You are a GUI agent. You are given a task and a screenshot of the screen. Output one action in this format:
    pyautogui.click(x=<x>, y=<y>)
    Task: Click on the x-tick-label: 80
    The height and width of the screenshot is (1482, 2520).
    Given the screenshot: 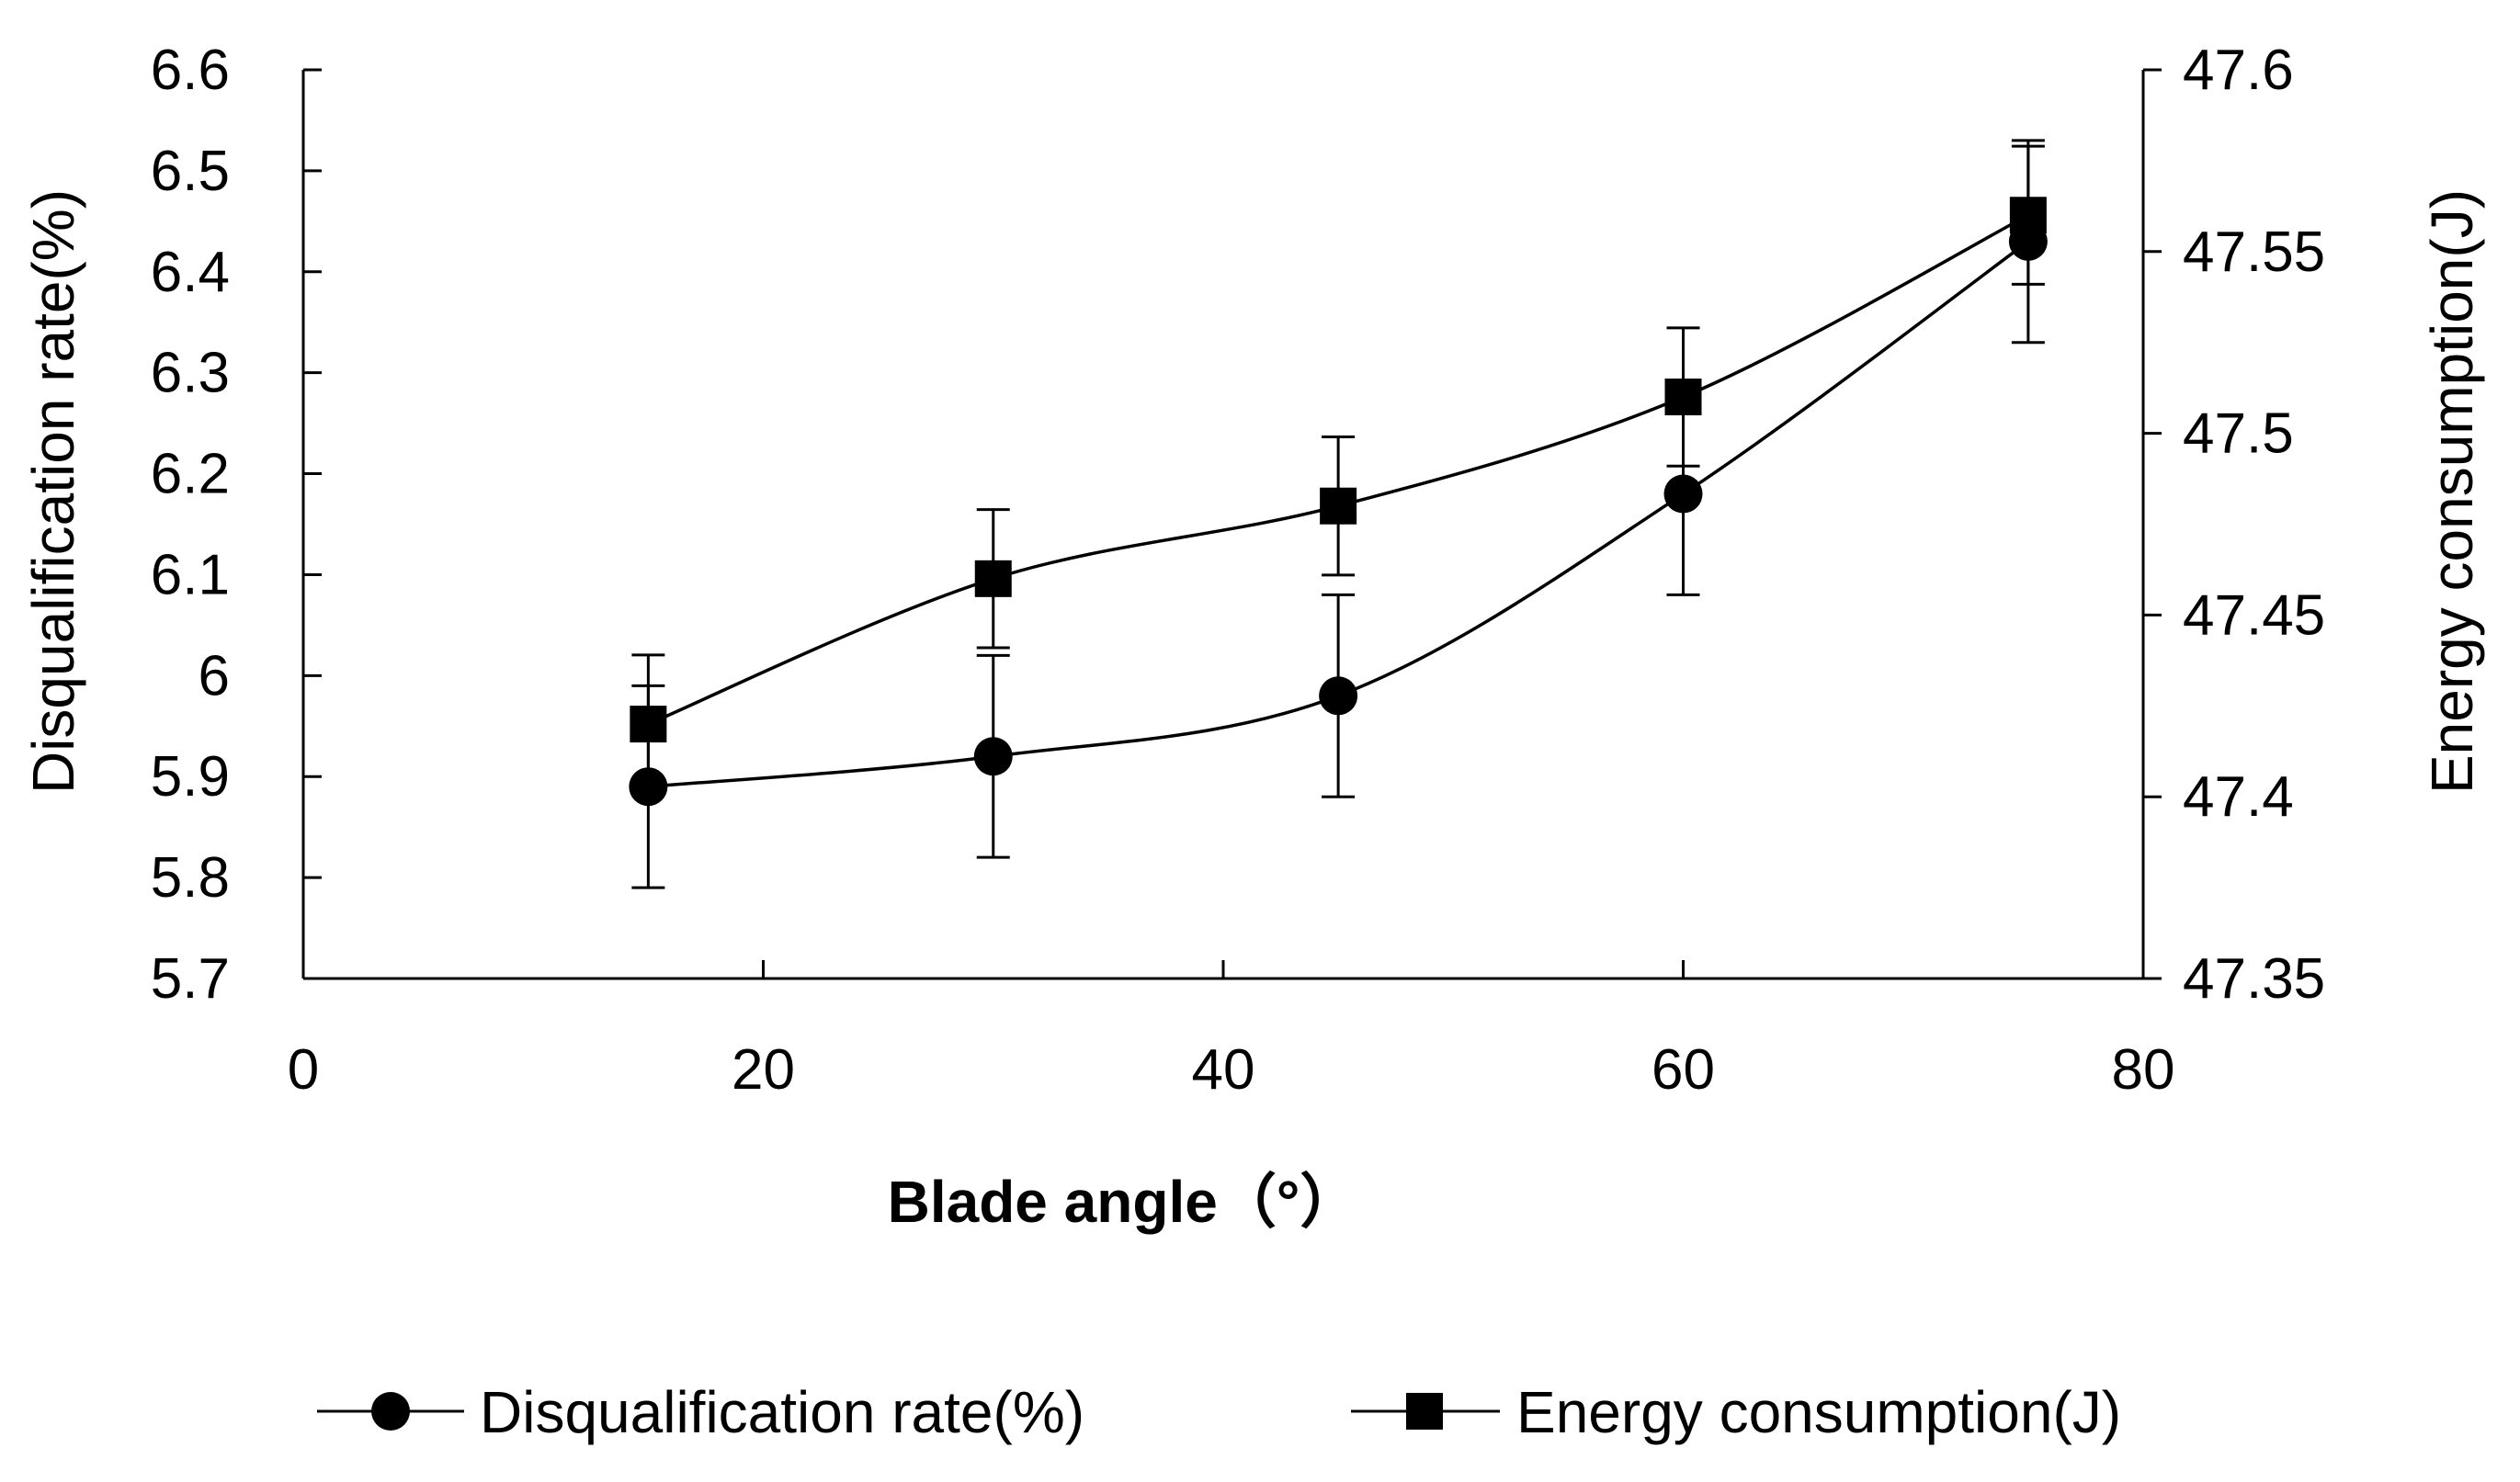 What is the action you would take?
    pyautogui.click(x=2143, y=1070)
    